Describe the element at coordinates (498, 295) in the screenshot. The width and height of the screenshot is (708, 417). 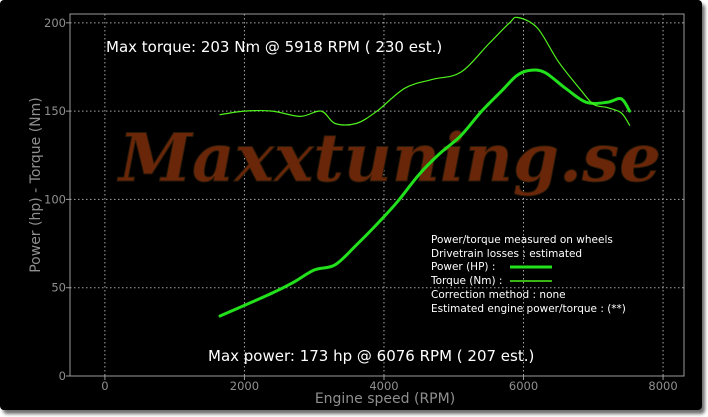
I see `legend-line-correction: Correction method : none` at that location.